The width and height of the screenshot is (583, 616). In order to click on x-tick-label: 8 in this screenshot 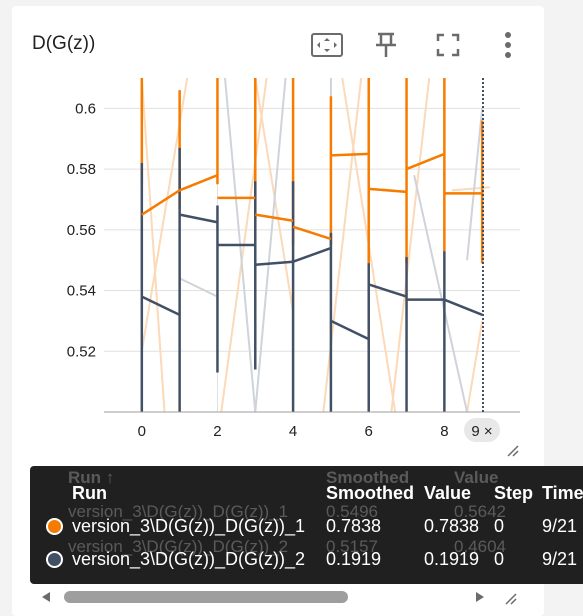, I will do `click(444, 431)`.